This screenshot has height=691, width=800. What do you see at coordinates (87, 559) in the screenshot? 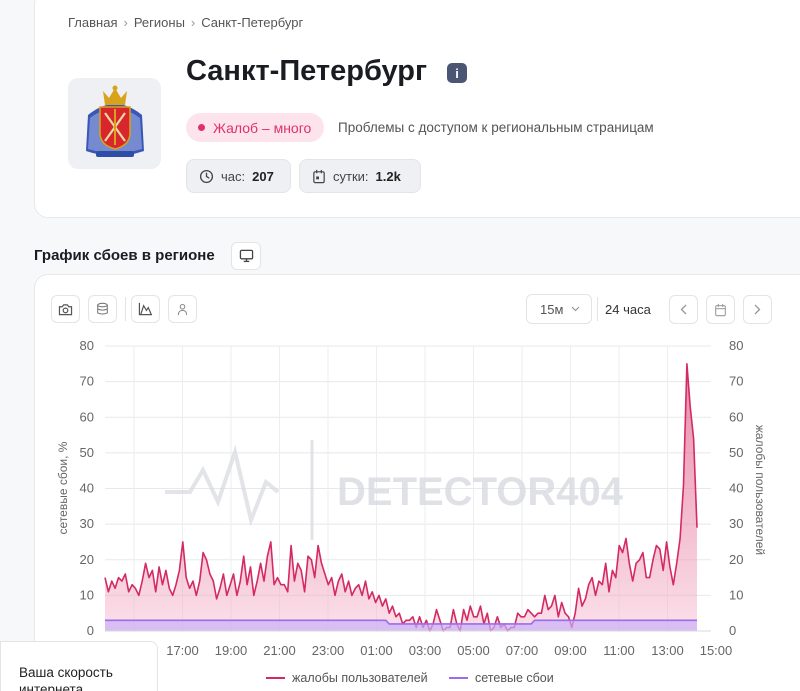
I see `y-tick-left: 20` at bounding box center [87, 559].